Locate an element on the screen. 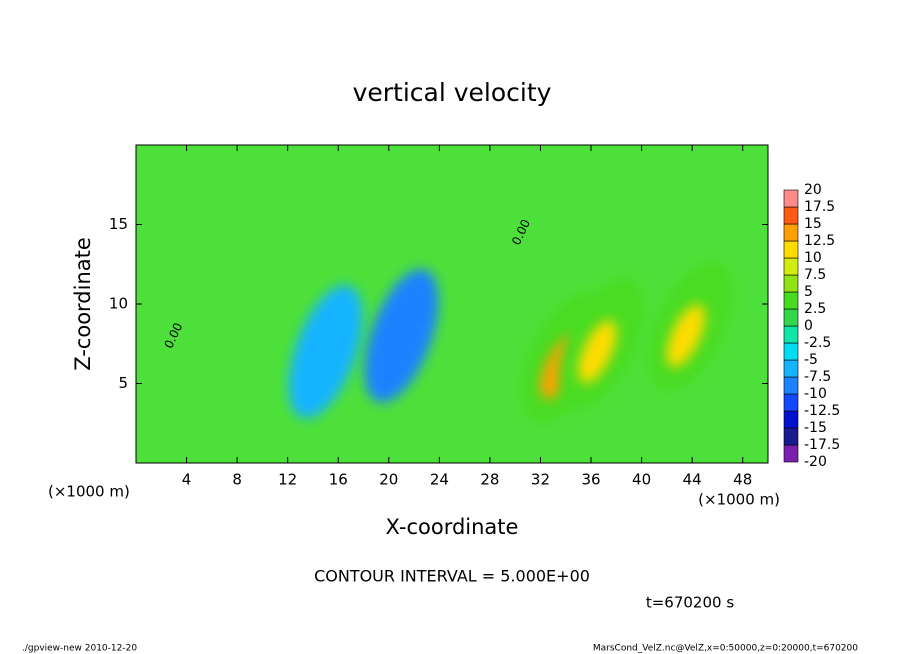 The image size is (904, 654). footer-left: ./gpview-new 2010-12-20 is located at coordinates (79, 649).